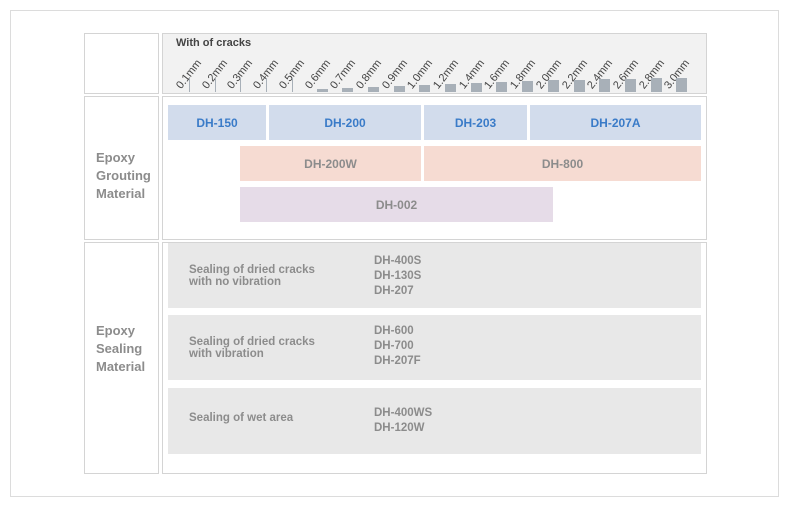 The width and height of the screenshot is (790, 508). Describe the element at coordinates (121, 348) in the screenshot. I see `sealing-label: Epoxy Sealing Material` at that location.